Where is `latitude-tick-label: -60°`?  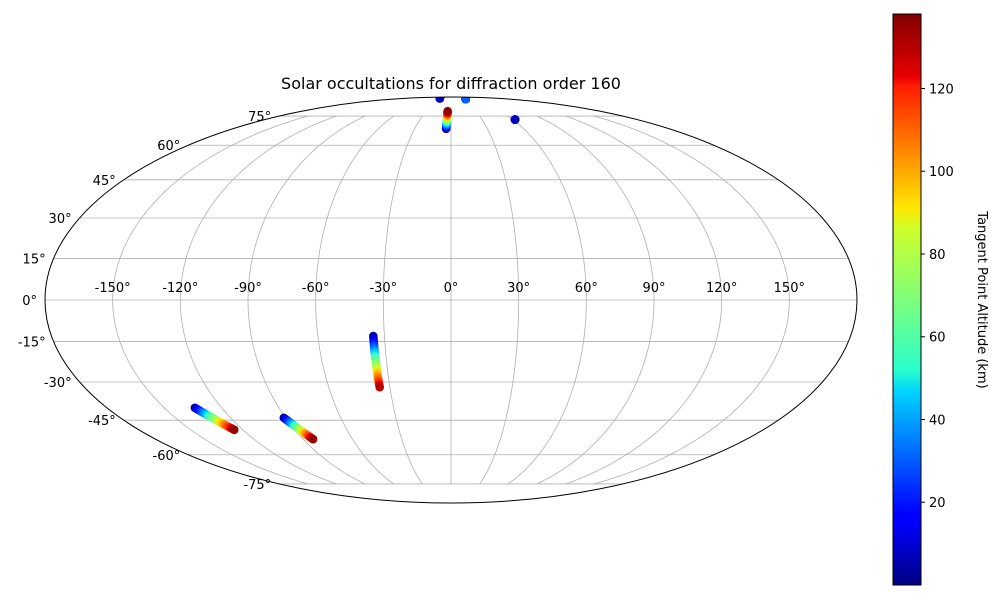
latitude-tick-label: -60° is located at coordinates (167, 456).